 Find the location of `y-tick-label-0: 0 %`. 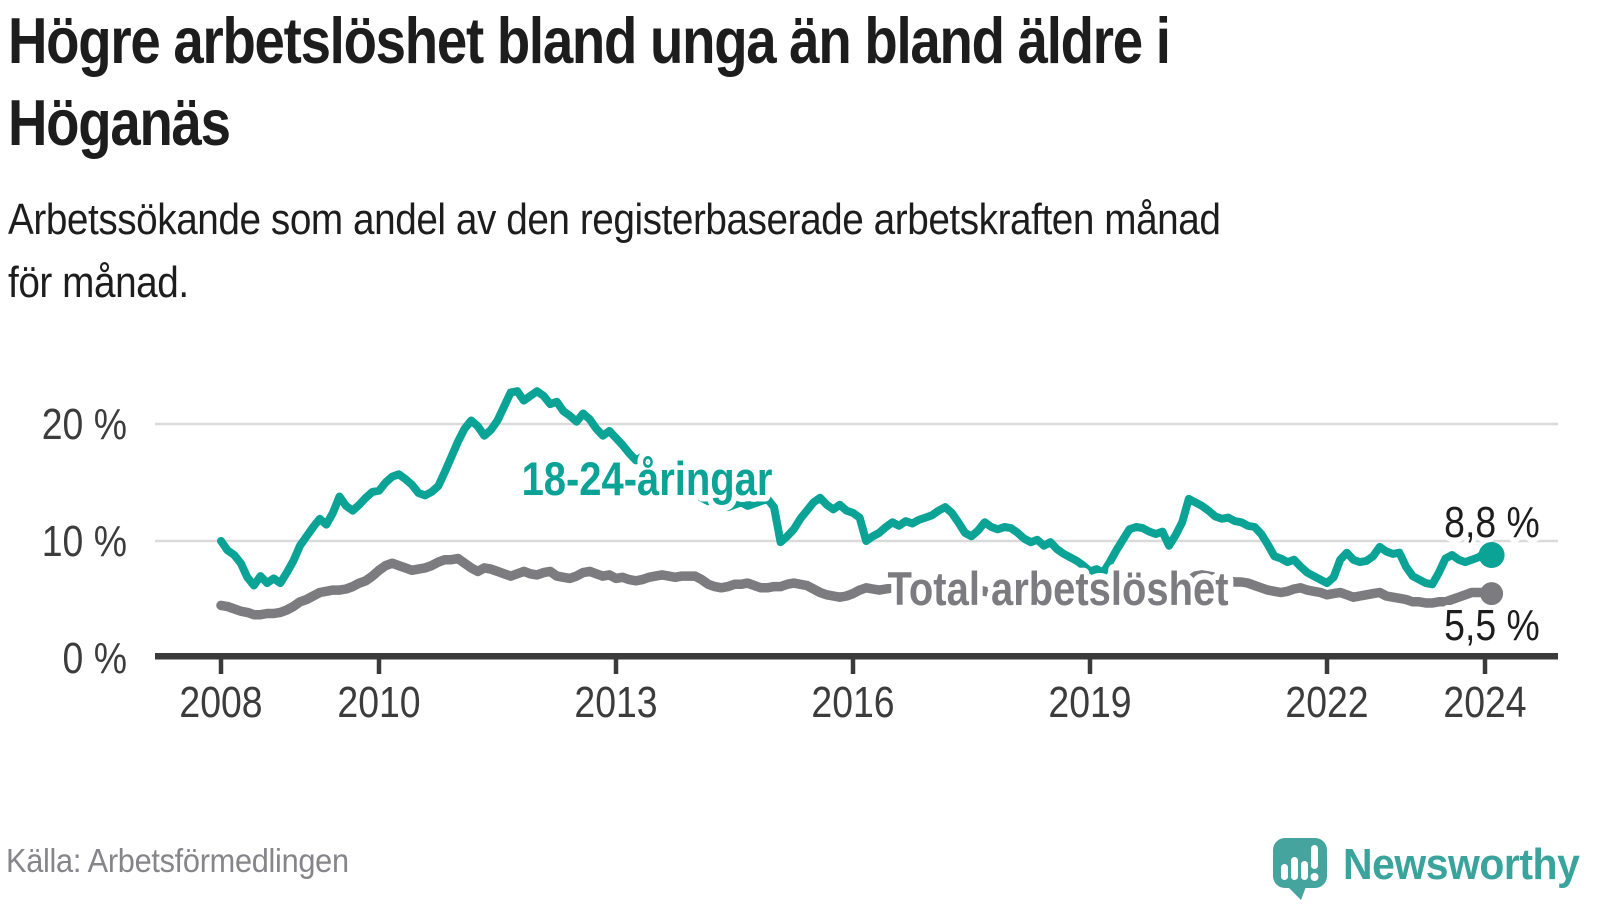

y-tick-label-0: 0 % is located at coordinates (95, 658).